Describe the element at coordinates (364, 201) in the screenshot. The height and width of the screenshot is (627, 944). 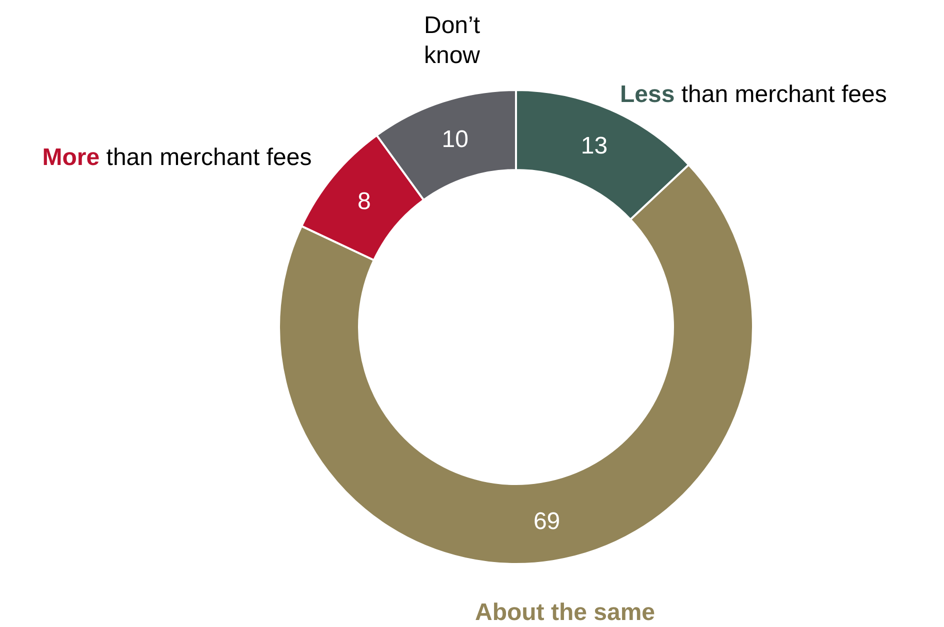
I see `data-label: 8` at that location.